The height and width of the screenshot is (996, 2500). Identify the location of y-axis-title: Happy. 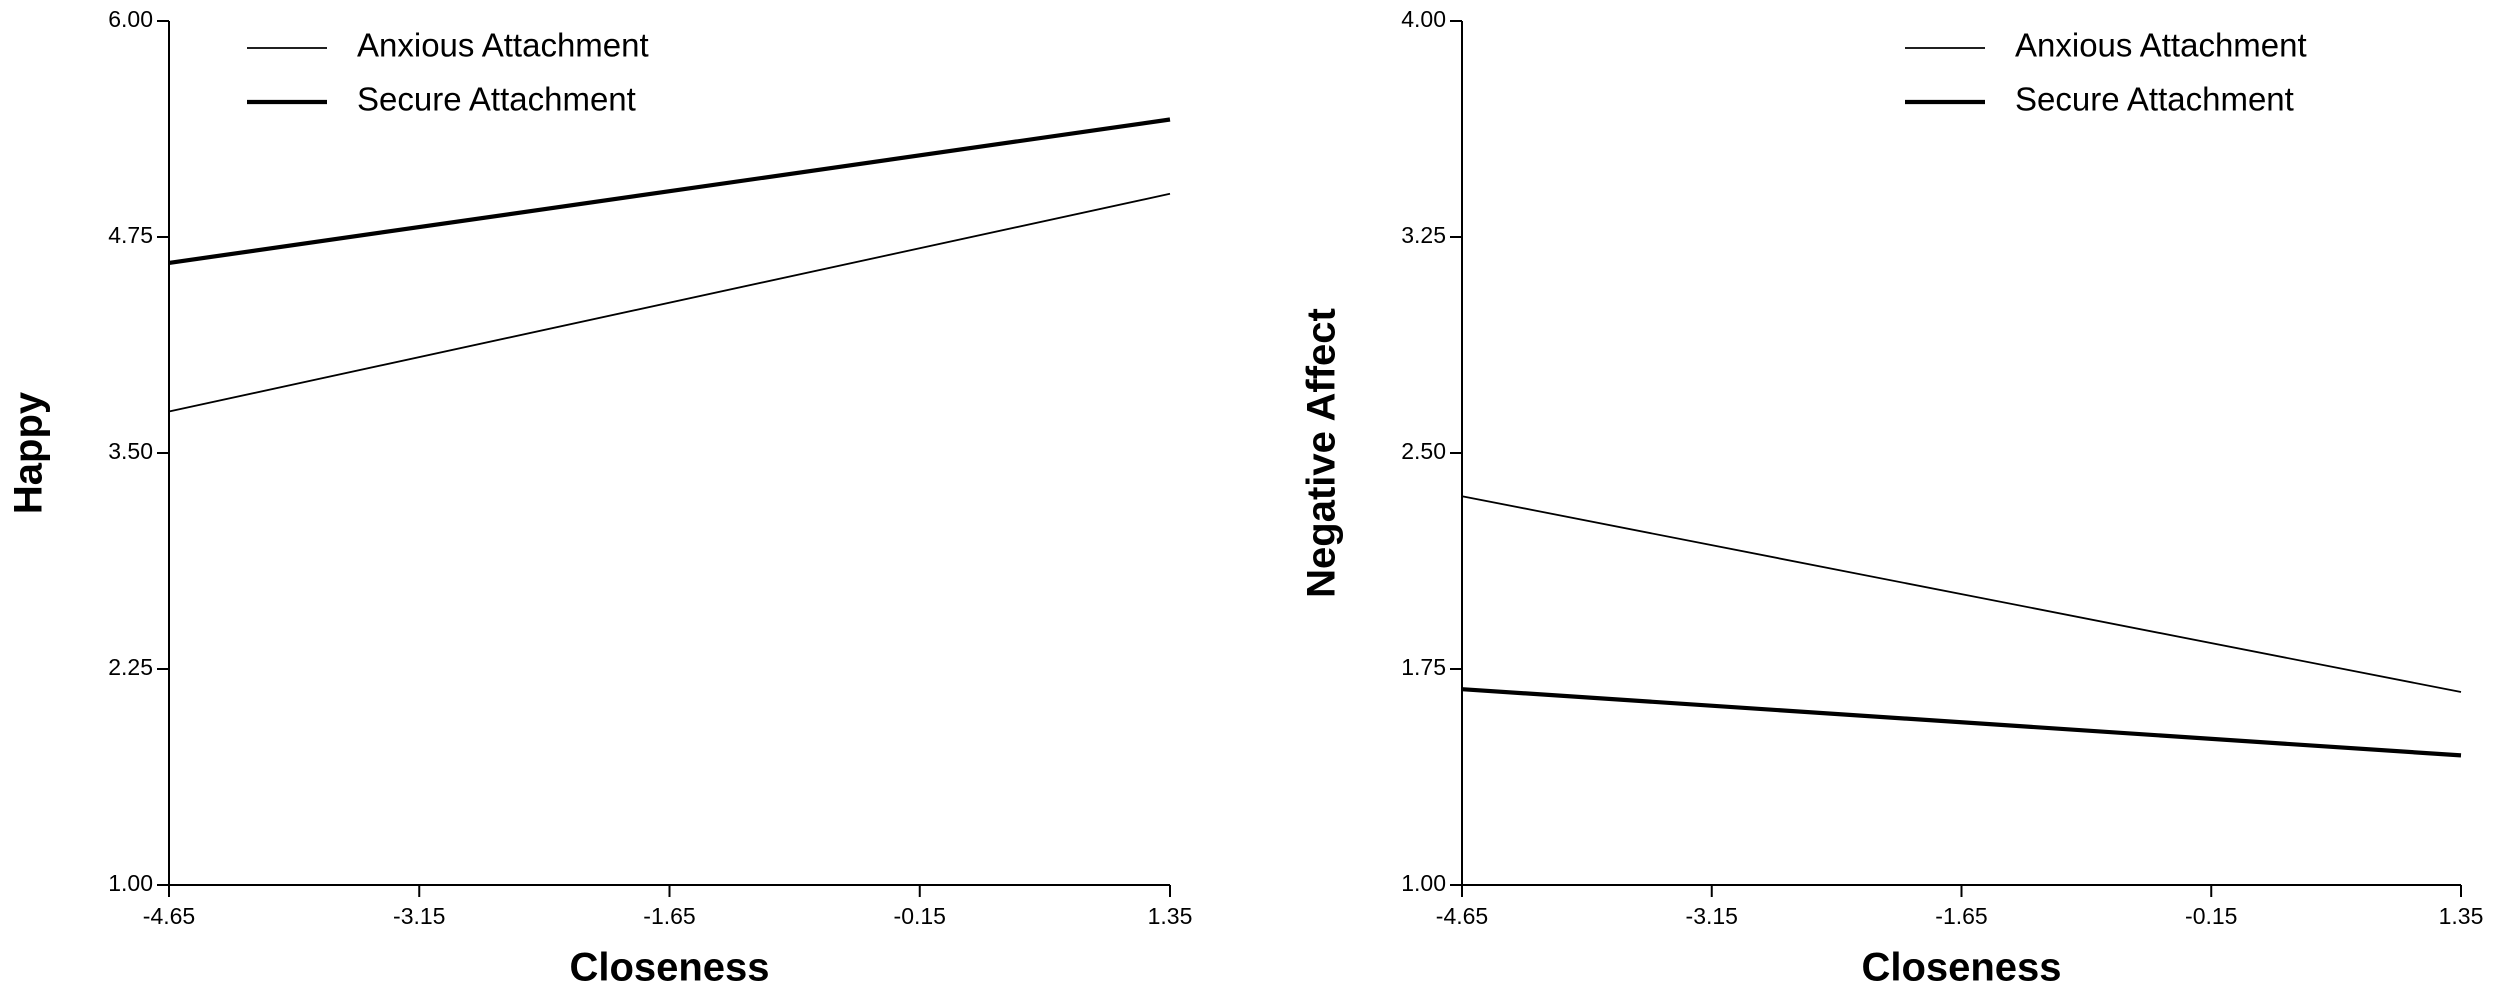
(29, 452).